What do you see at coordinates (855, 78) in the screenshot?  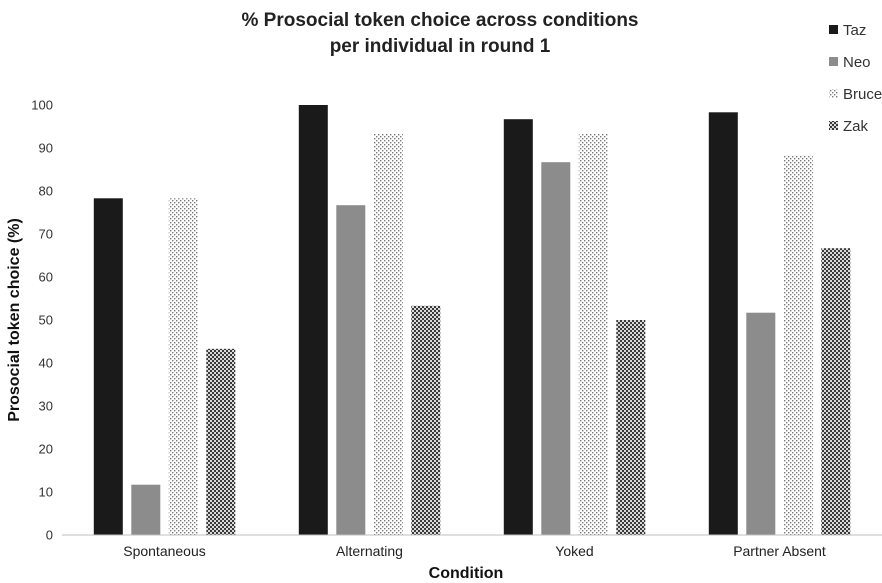 I see `legend: Taz Neo Bruce Zak` at bounding box center [855, 78].